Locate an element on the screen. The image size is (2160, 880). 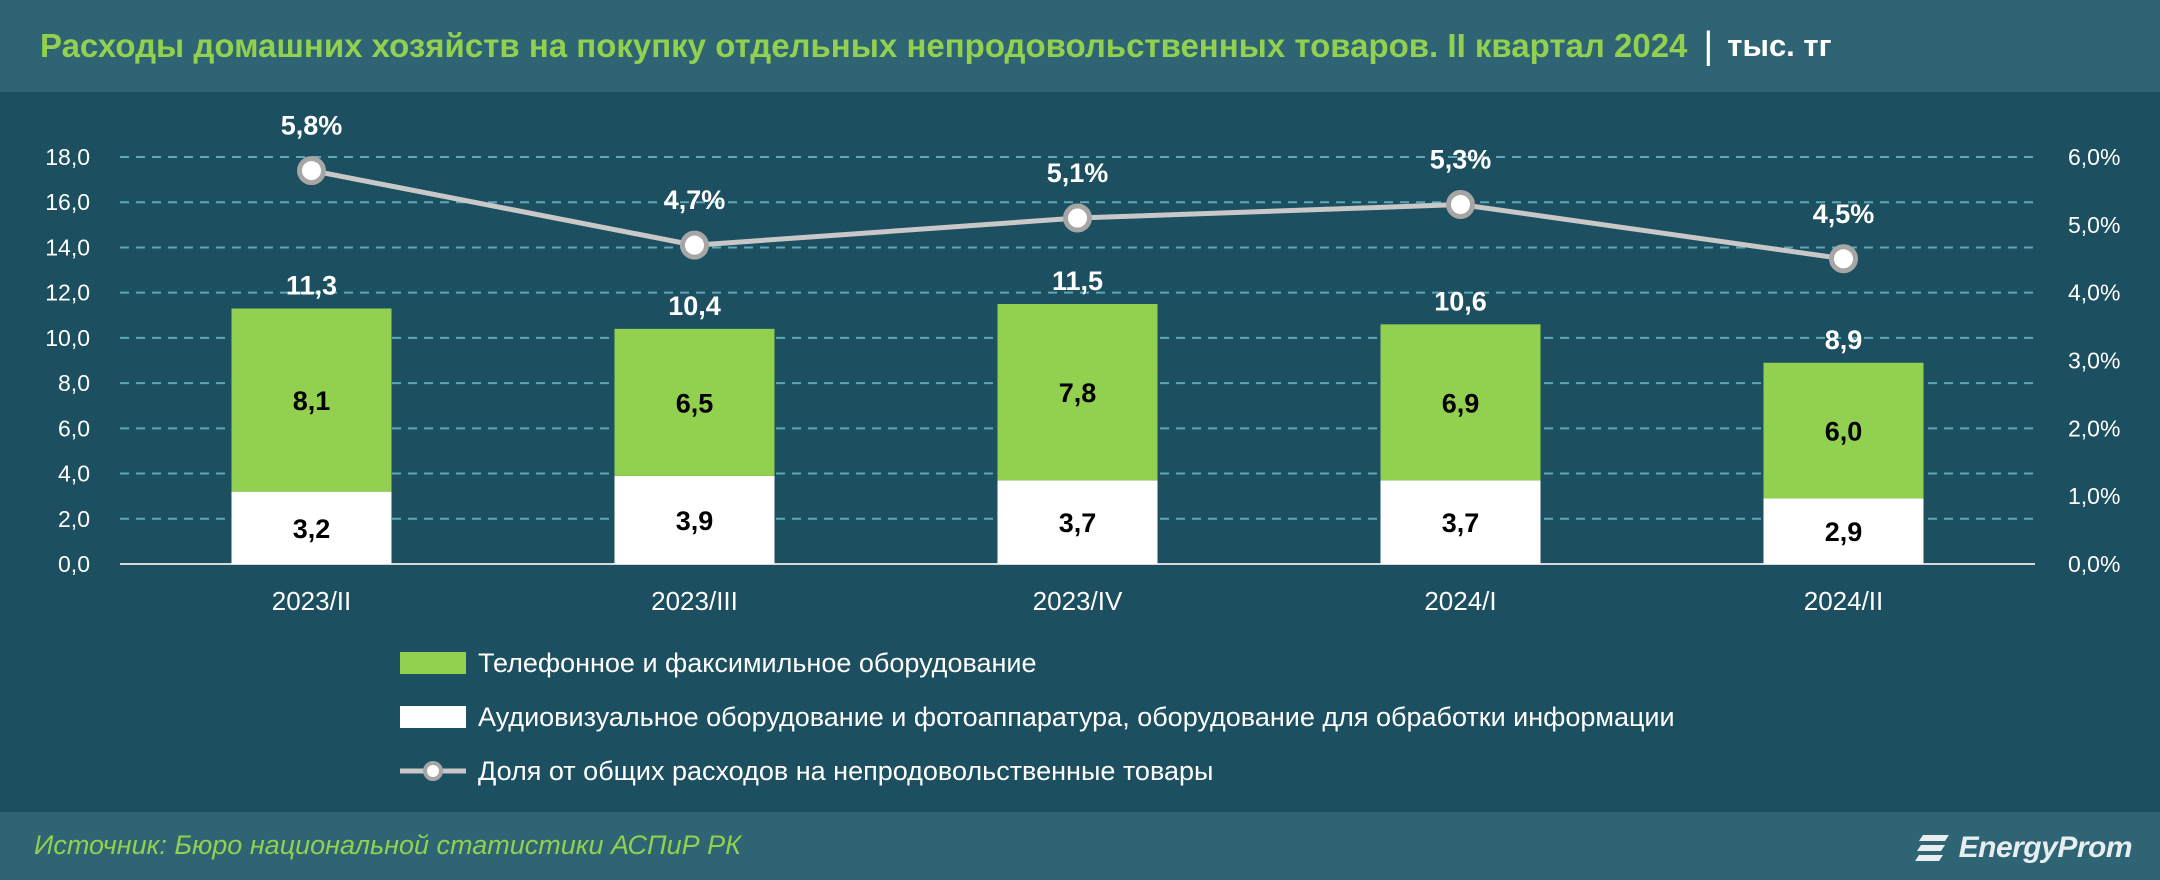
y-tick-label: 10,0 is located at coordinates (67, 338).